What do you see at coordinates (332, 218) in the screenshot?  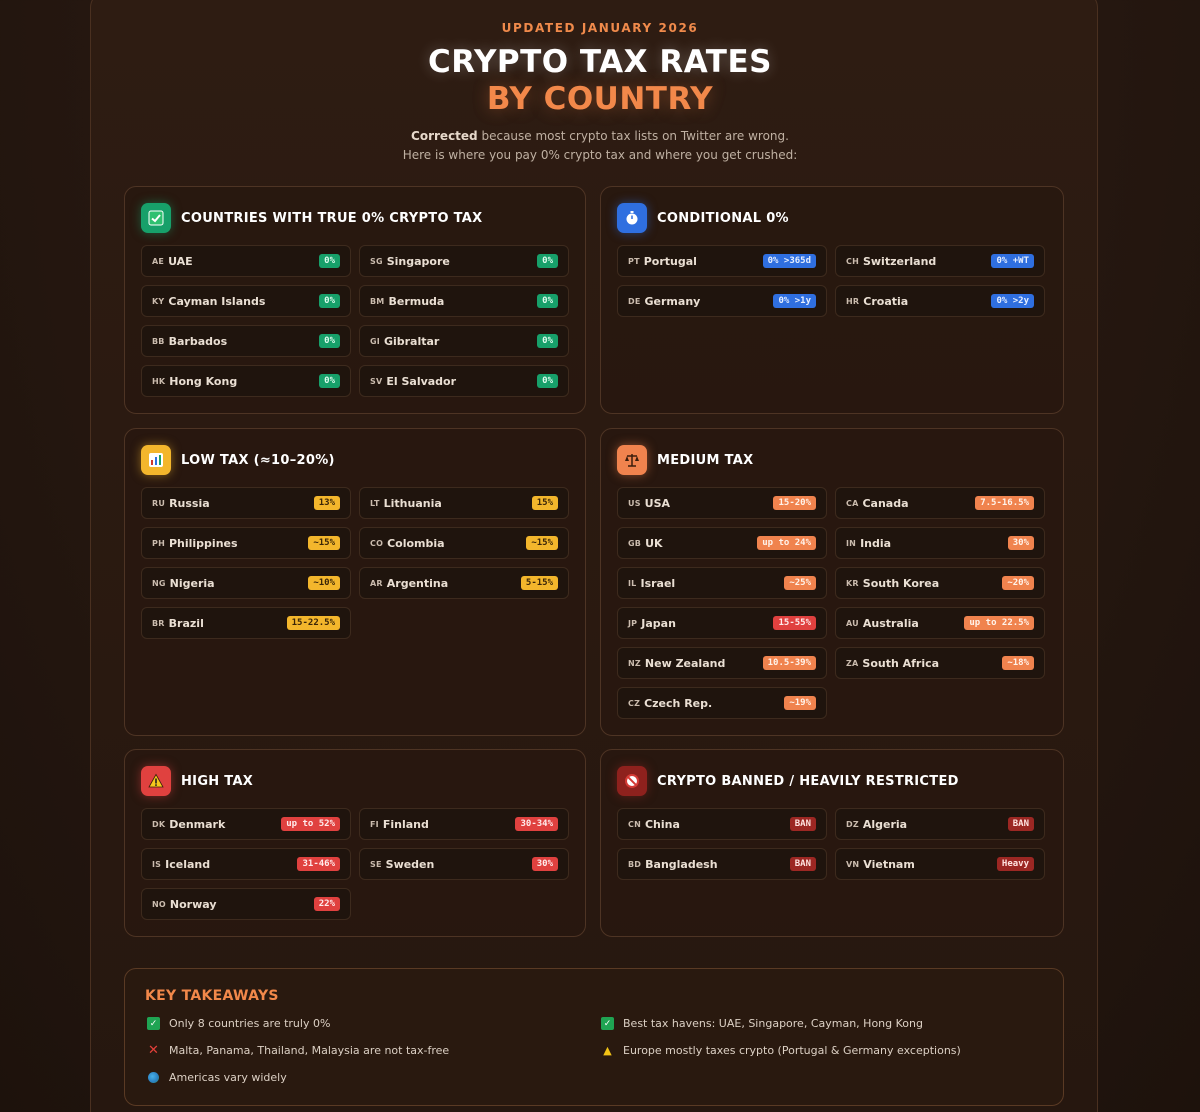 I see `section-title: COUNTRIES WITH TRUE 0% CRYPTO TAX` at bounding box center [332, 218].